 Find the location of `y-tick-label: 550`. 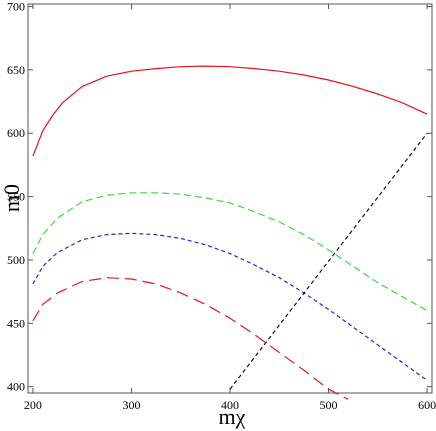

y-tick-label: 550 is located at coordinates (16, 197).